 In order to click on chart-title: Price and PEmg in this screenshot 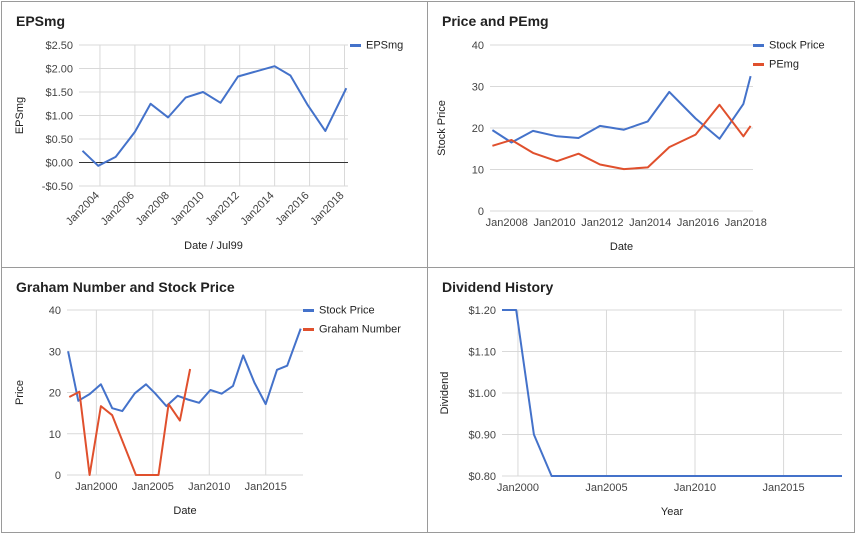, I will do `click(495, 21)`.